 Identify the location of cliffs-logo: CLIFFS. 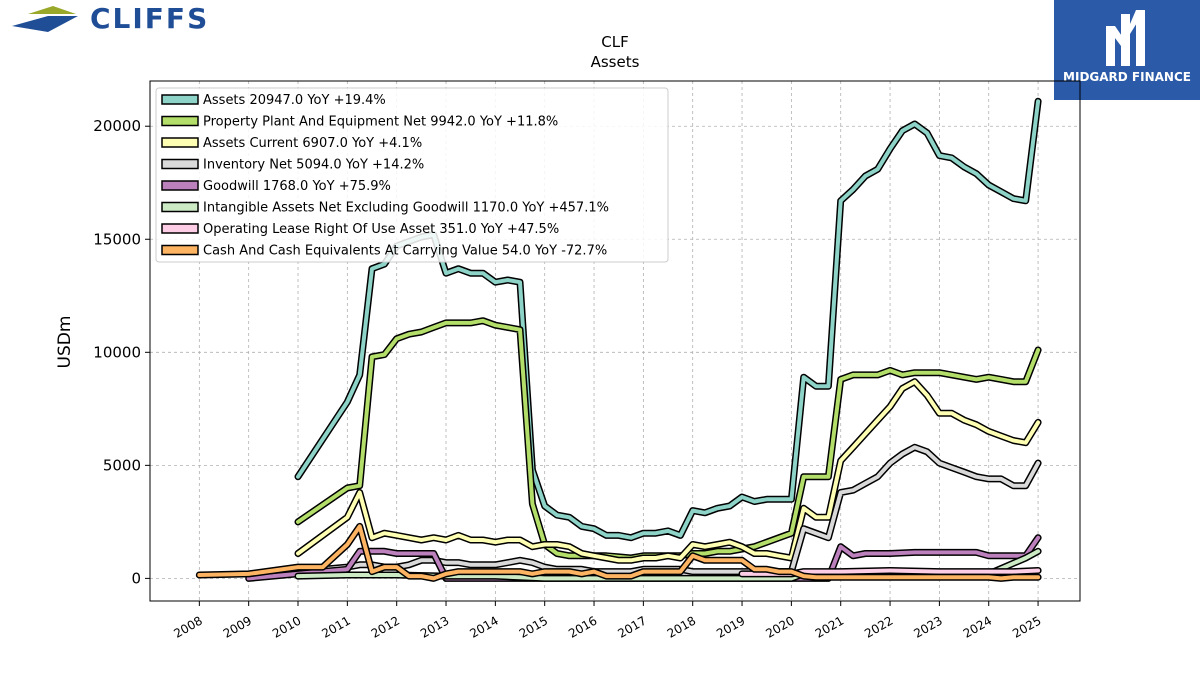
(128, 20).